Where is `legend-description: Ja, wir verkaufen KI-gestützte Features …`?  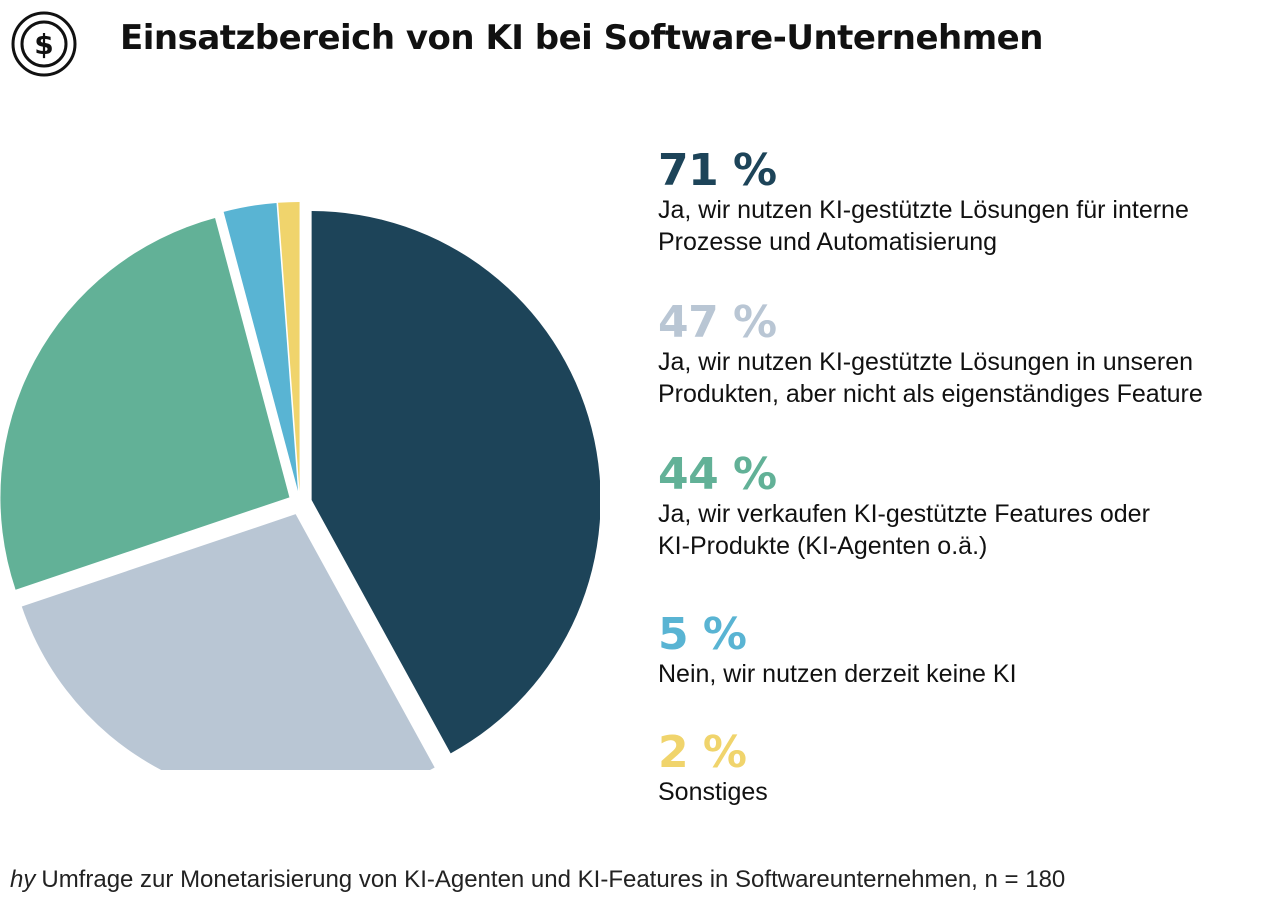
legend-description: Ja, wir verkaufen KI-gestützte Features … is located at coordinates (904, 530).